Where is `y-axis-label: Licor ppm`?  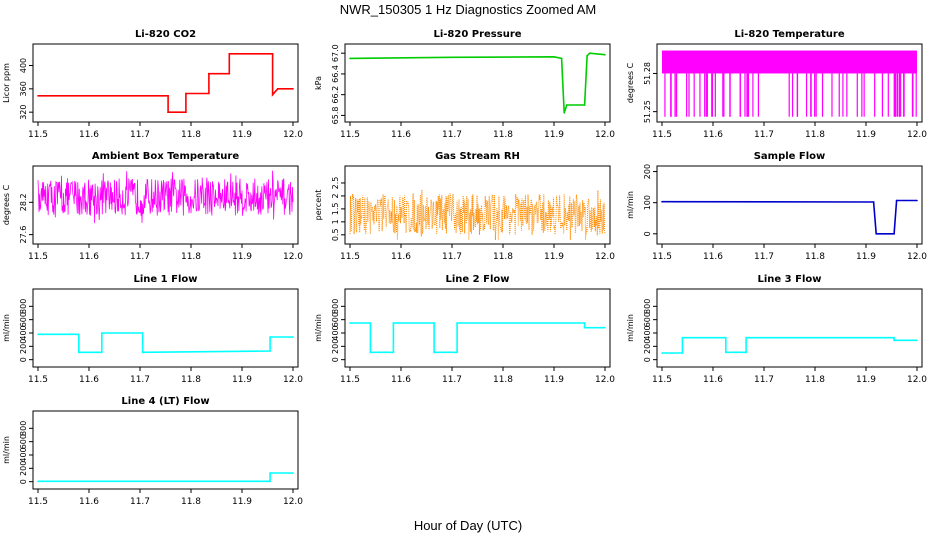 y-axis-label: Licor ppm is located at coordinates (6, 83).